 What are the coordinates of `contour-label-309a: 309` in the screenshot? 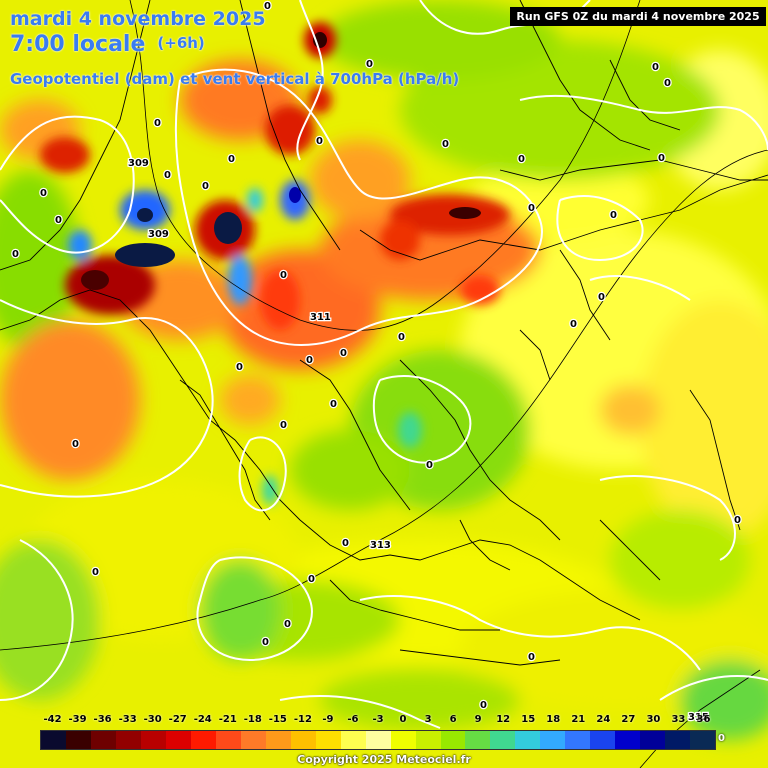 It's located at (138, 163).